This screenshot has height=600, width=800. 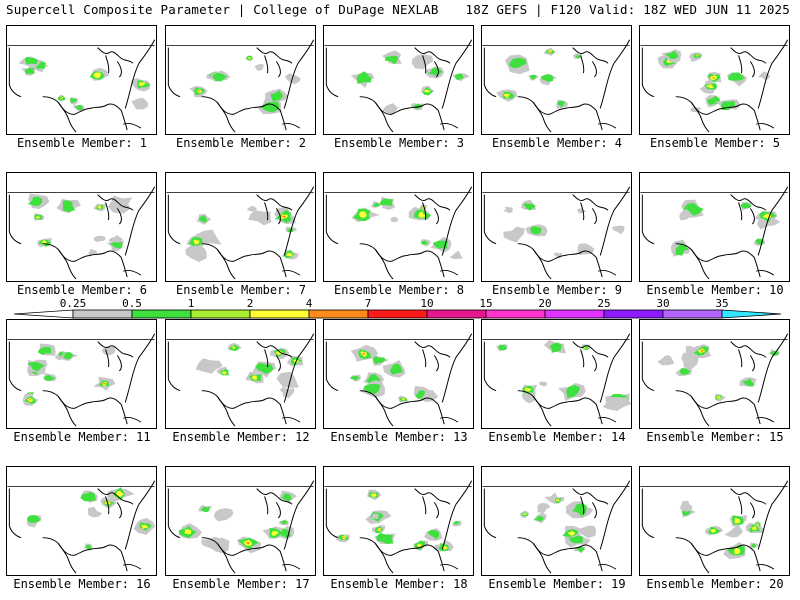 I want to click on colorbar-tick-label: 4, so click(x=309, y=303).